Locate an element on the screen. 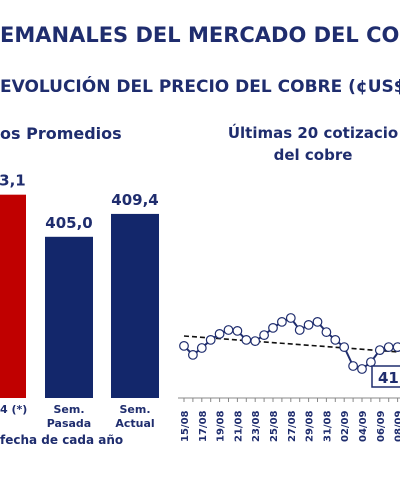 This screenshot has width=400, height=489. slide-title: EMANALES DEL MERCADO DEL COB is located at coordinates (200, 35).